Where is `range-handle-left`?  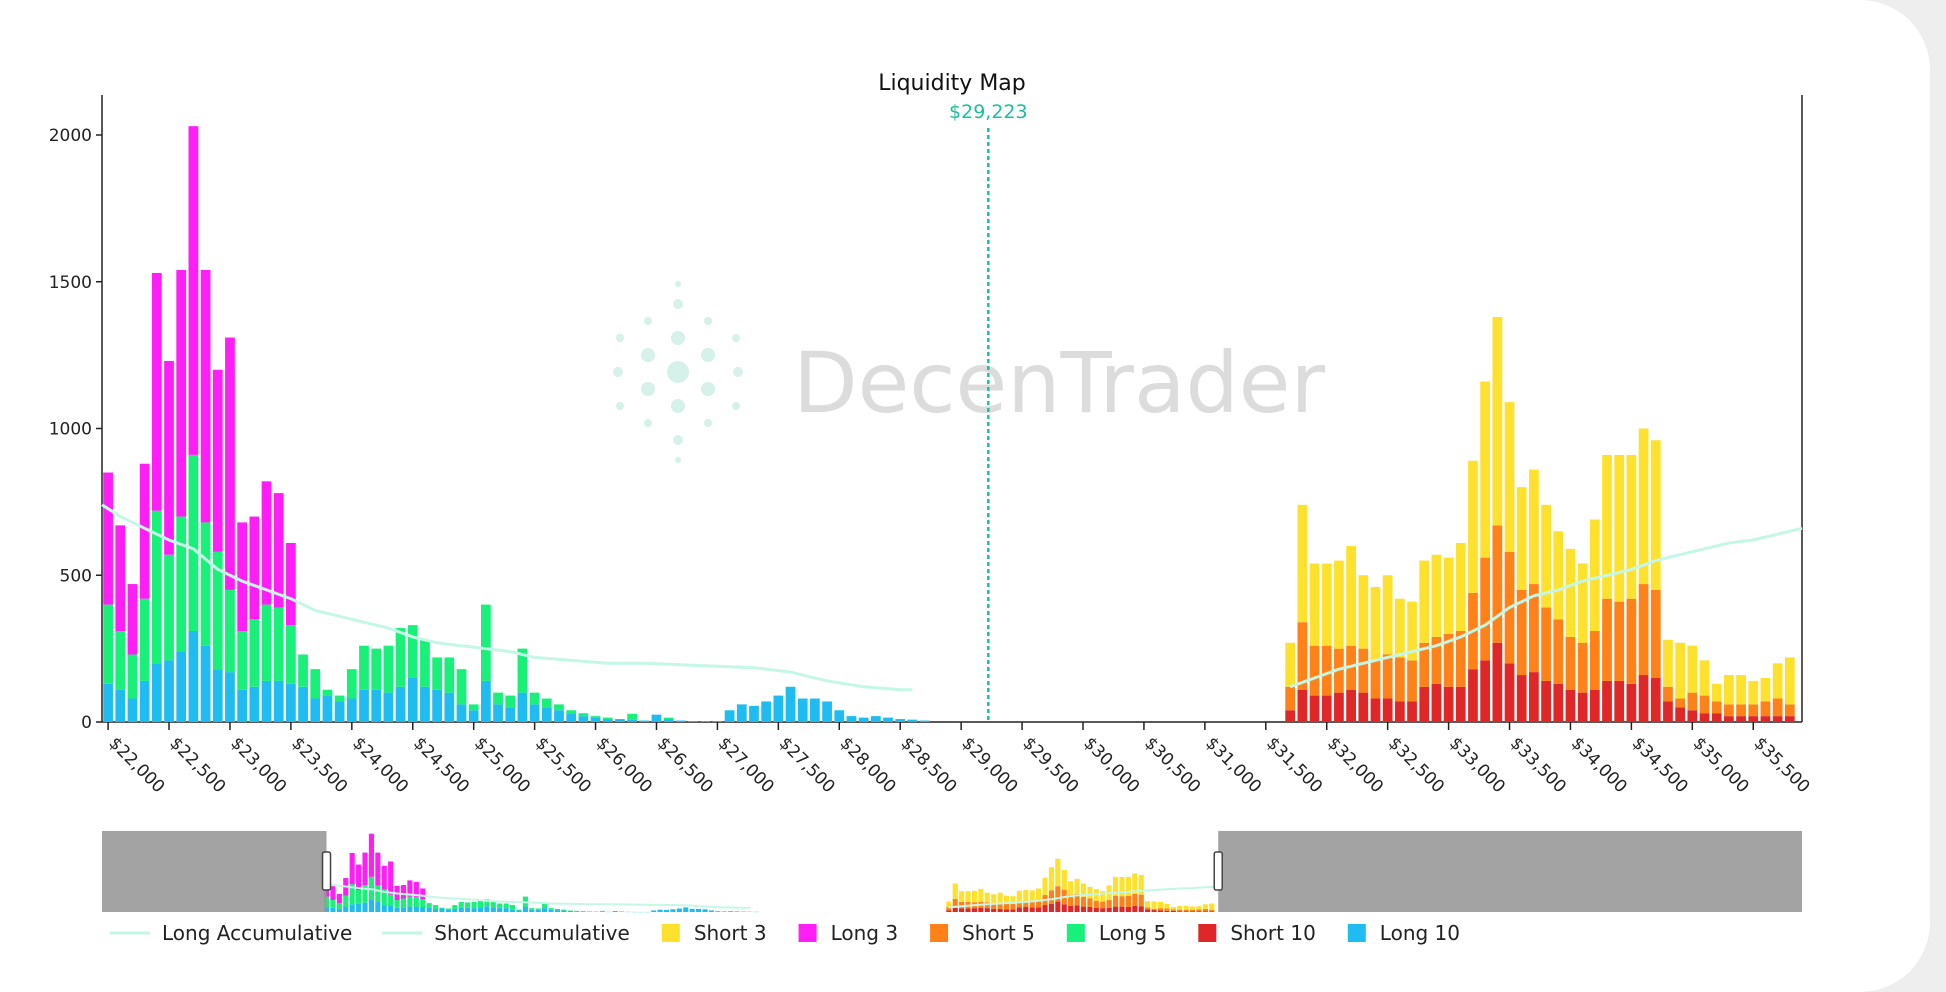 range-handle-left is located at coordinates (326, 871).